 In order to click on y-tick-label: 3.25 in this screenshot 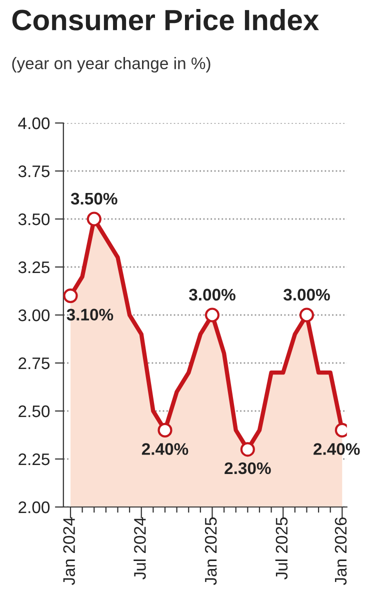, I will do `click(34, 267)`.